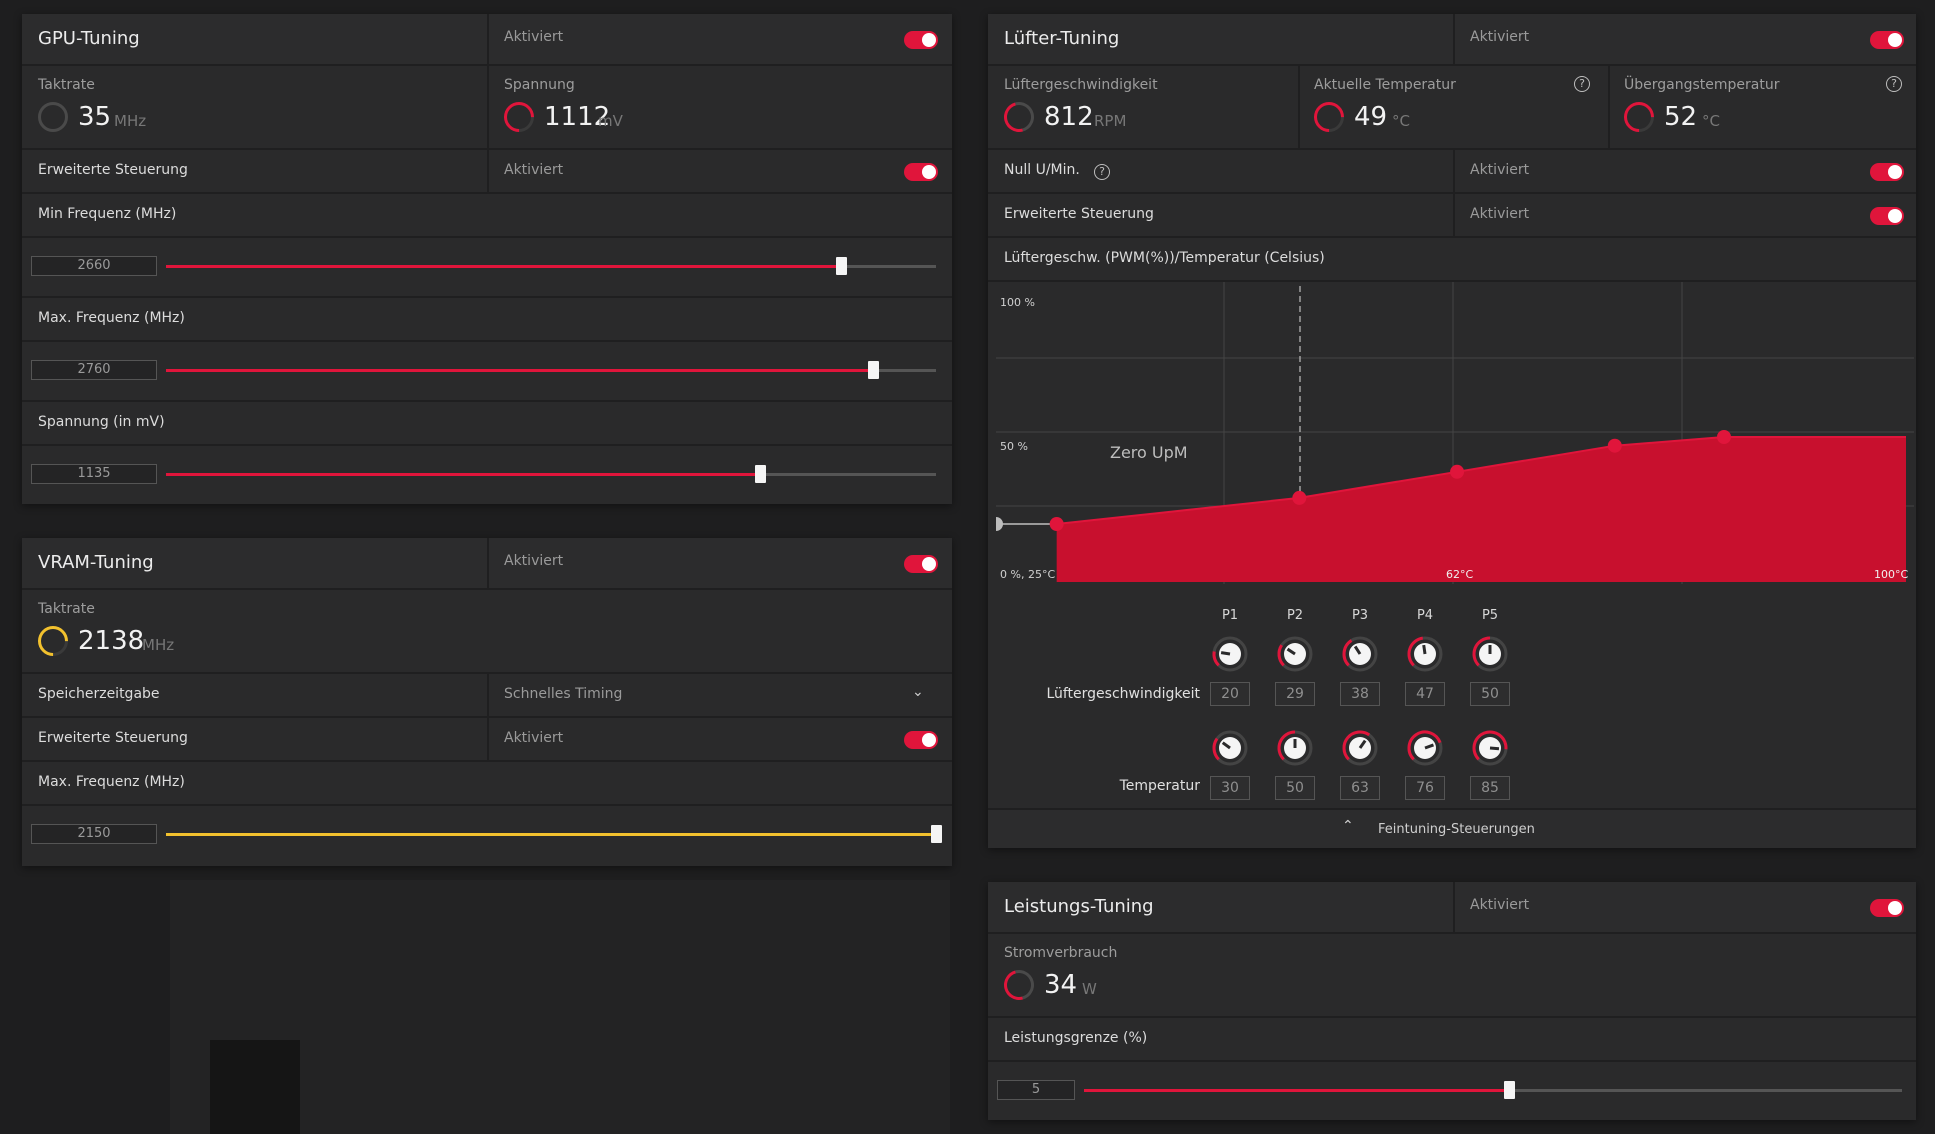 This screenshot has height=1134, width=1935. Describe the element at coordinates (519, 370) in the screenshot. I see `gpu-max-freq-fill` at that location.